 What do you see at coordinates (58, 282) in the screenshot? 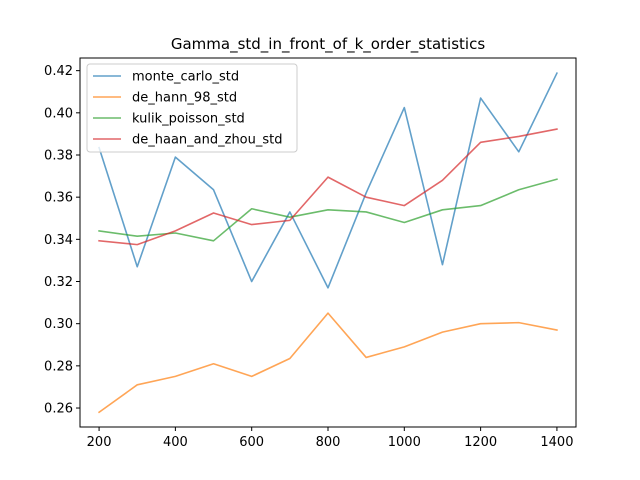
I see `y-tick-label: 0.32` at bounding box center [58, 282].